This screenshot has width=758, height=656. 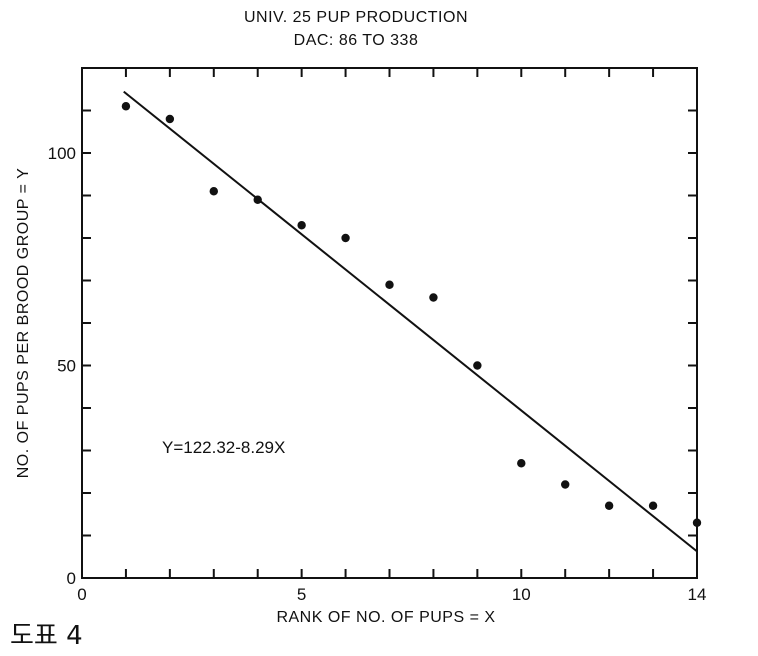 I want to click on equation-annotation: Y=122.32-8.29X, so click(x=223, y=447).